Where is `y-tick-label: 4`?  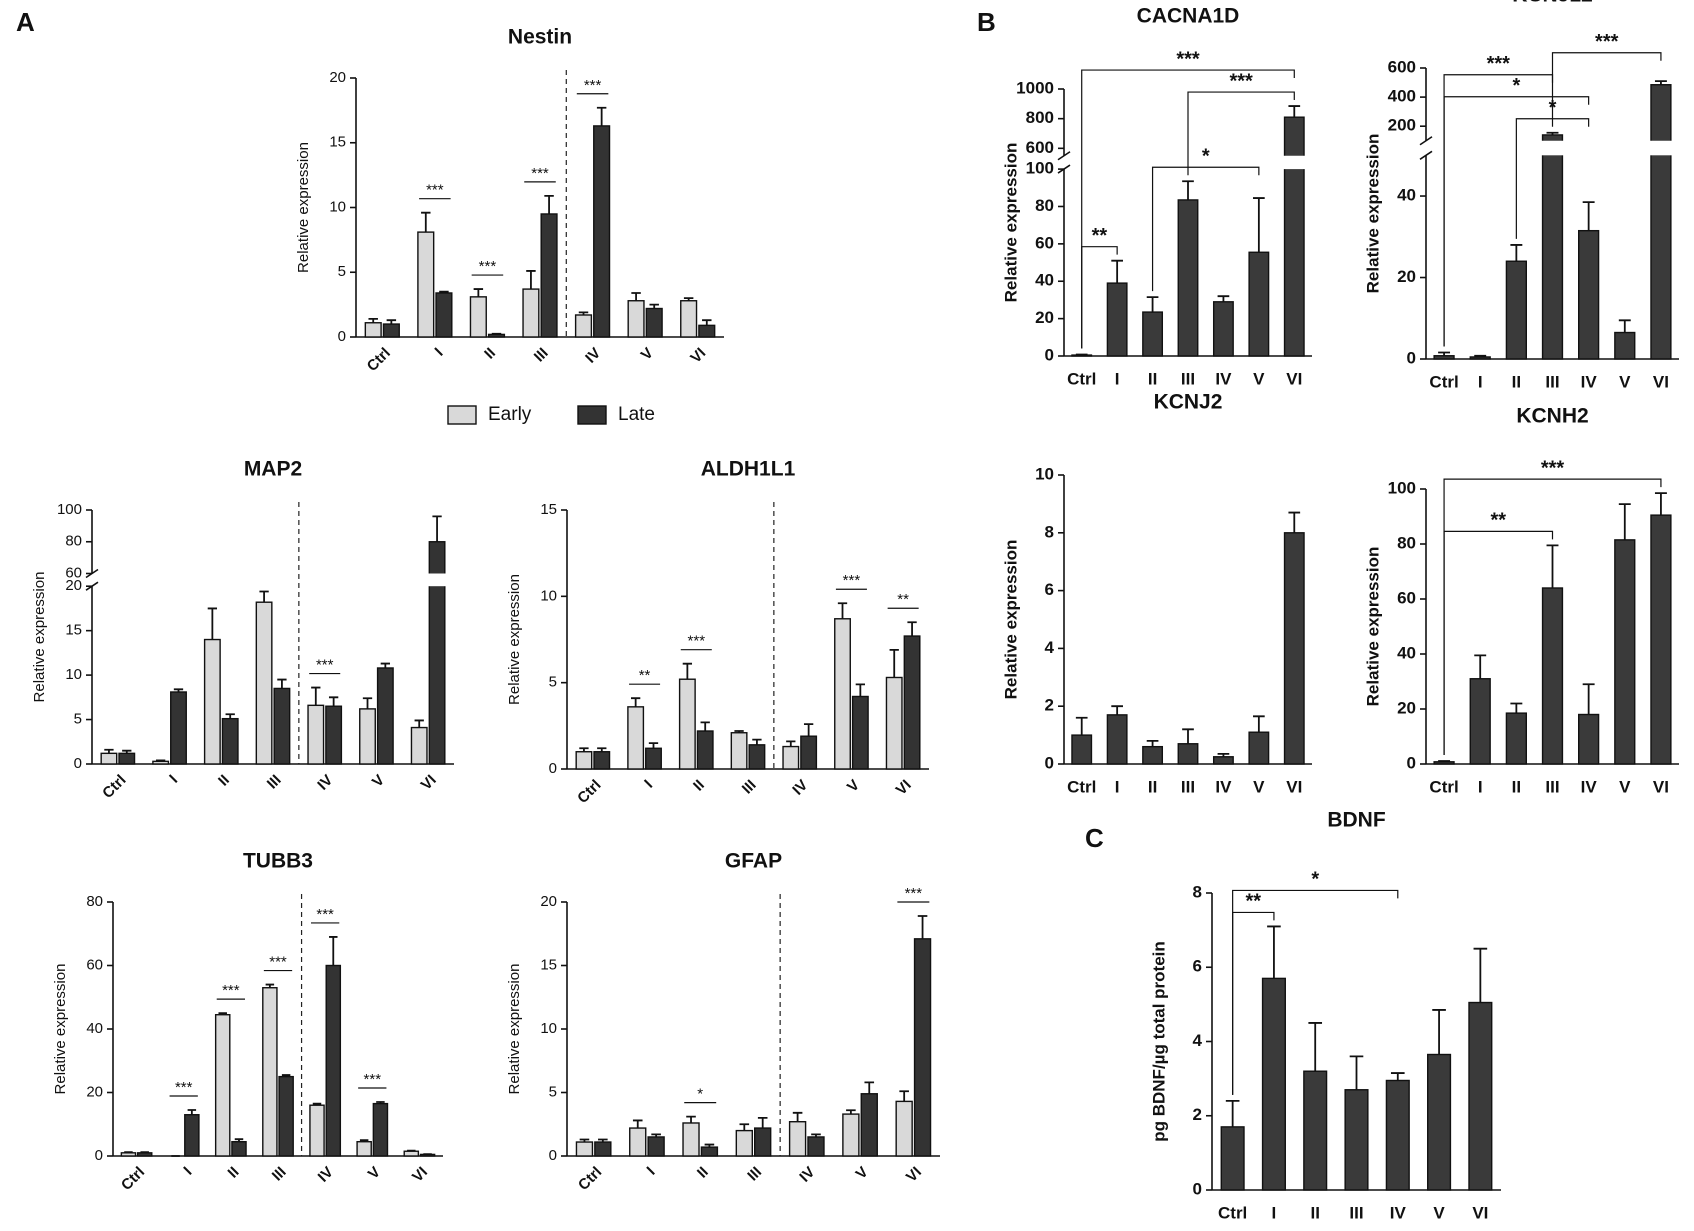 y-tick-label: 4 is located at coordinates (1198, 1040).